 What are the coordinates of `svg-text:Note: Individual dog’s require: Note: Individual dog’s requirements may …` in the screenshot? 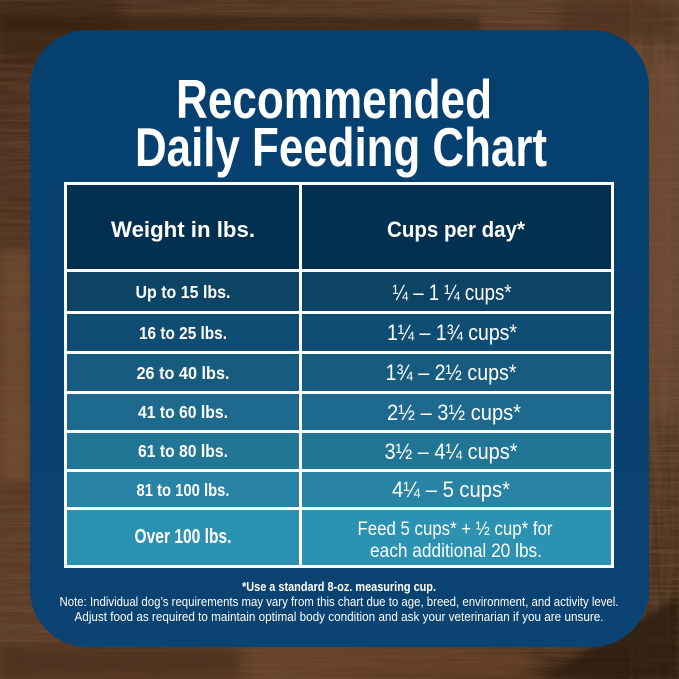 It's located at (339, 602).